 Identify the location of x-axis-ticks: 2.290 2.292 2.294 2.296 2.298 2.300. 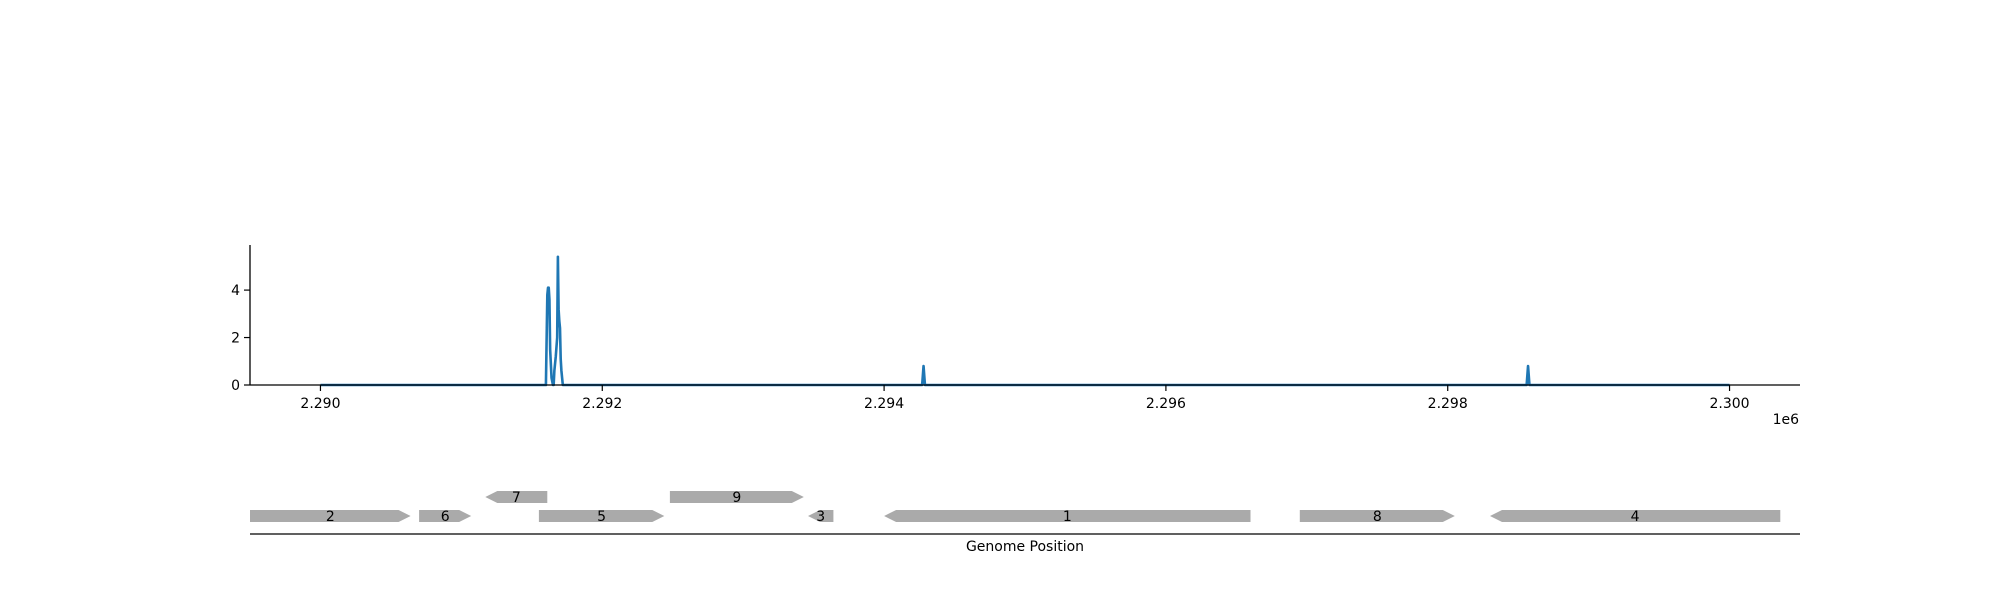
(1025, 398).